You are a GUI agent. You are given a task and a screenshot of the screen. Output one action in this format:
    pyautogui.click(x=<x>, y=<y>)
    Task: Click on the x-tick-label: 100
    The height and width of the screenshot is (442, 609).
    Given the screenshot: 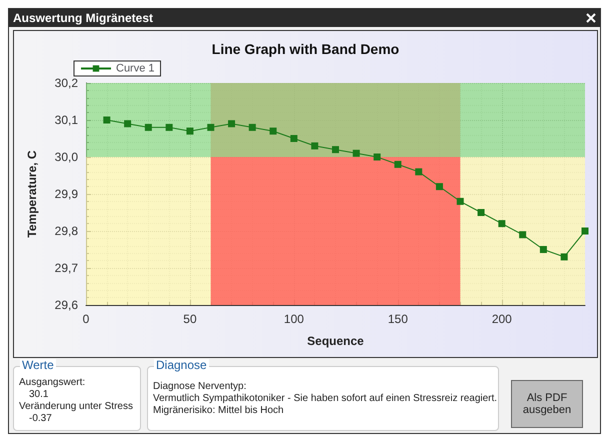 What is the action you would take?
    pyautogui.click(x=294, y=319)
    